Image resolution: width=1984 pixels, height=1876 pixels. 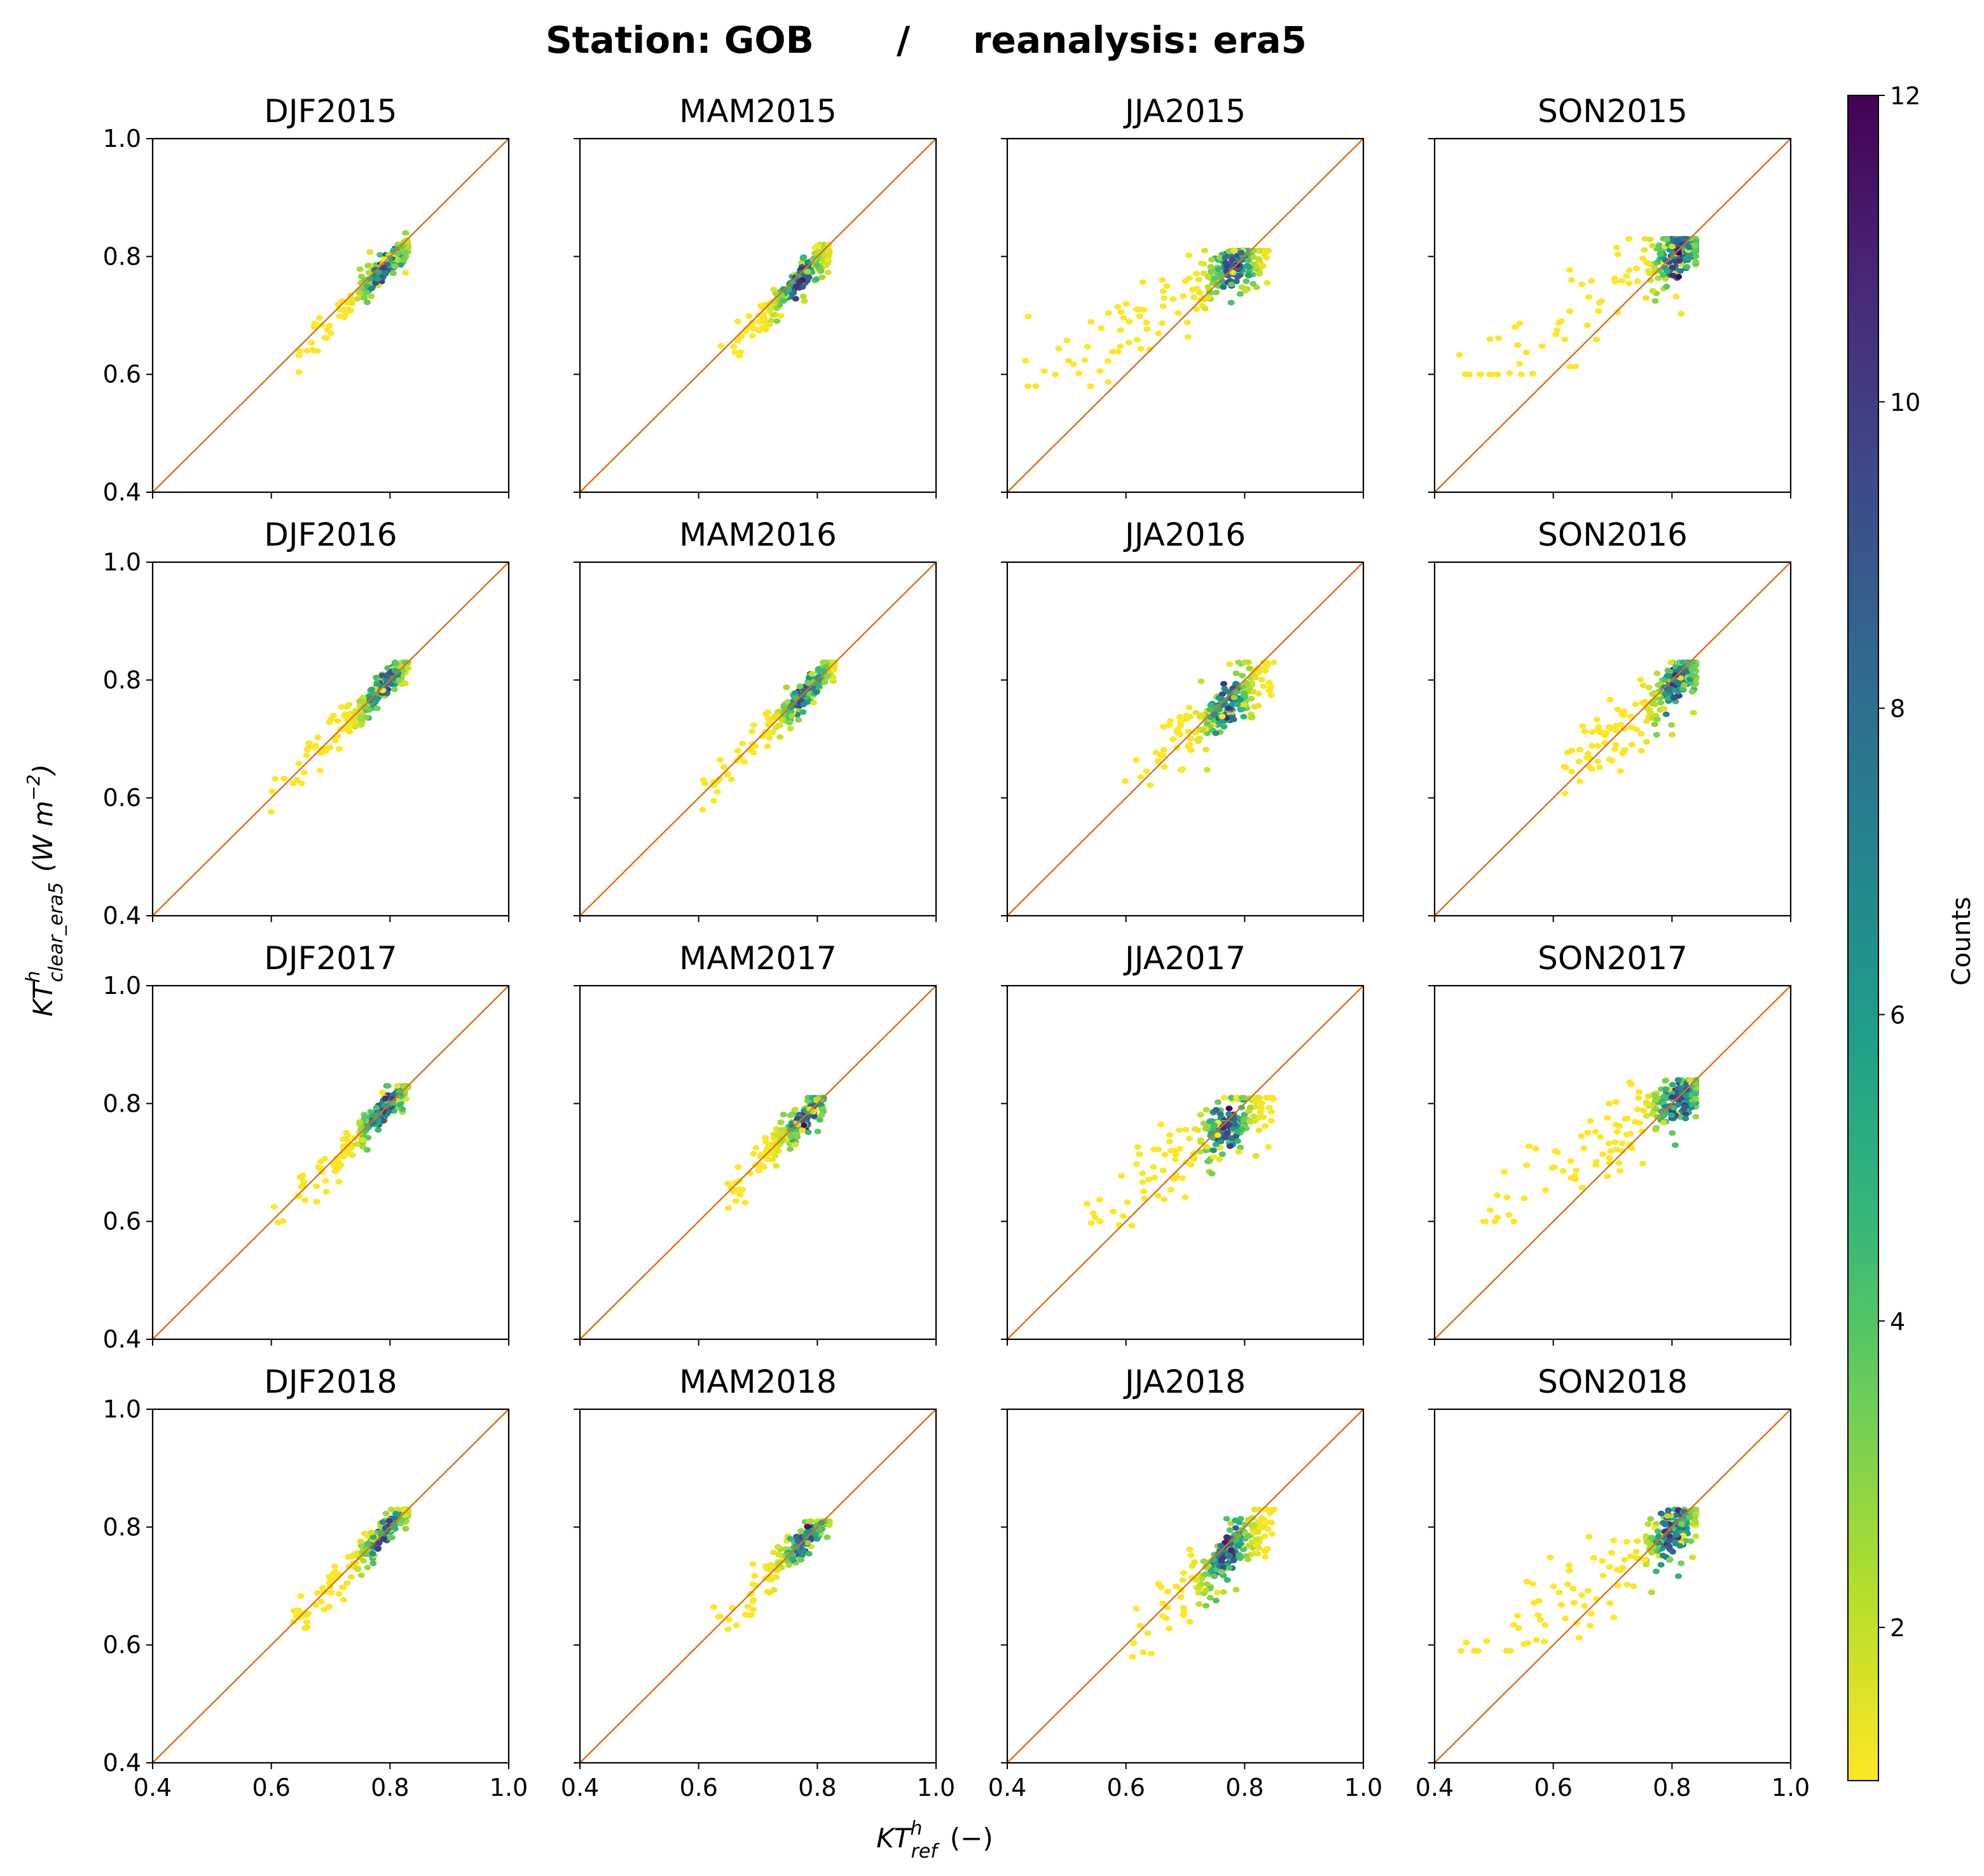 What do you see at coordinates (1613, 111) in the screenshot?
I see `panel-title: SON2015` at bounding box center [1613, 111].